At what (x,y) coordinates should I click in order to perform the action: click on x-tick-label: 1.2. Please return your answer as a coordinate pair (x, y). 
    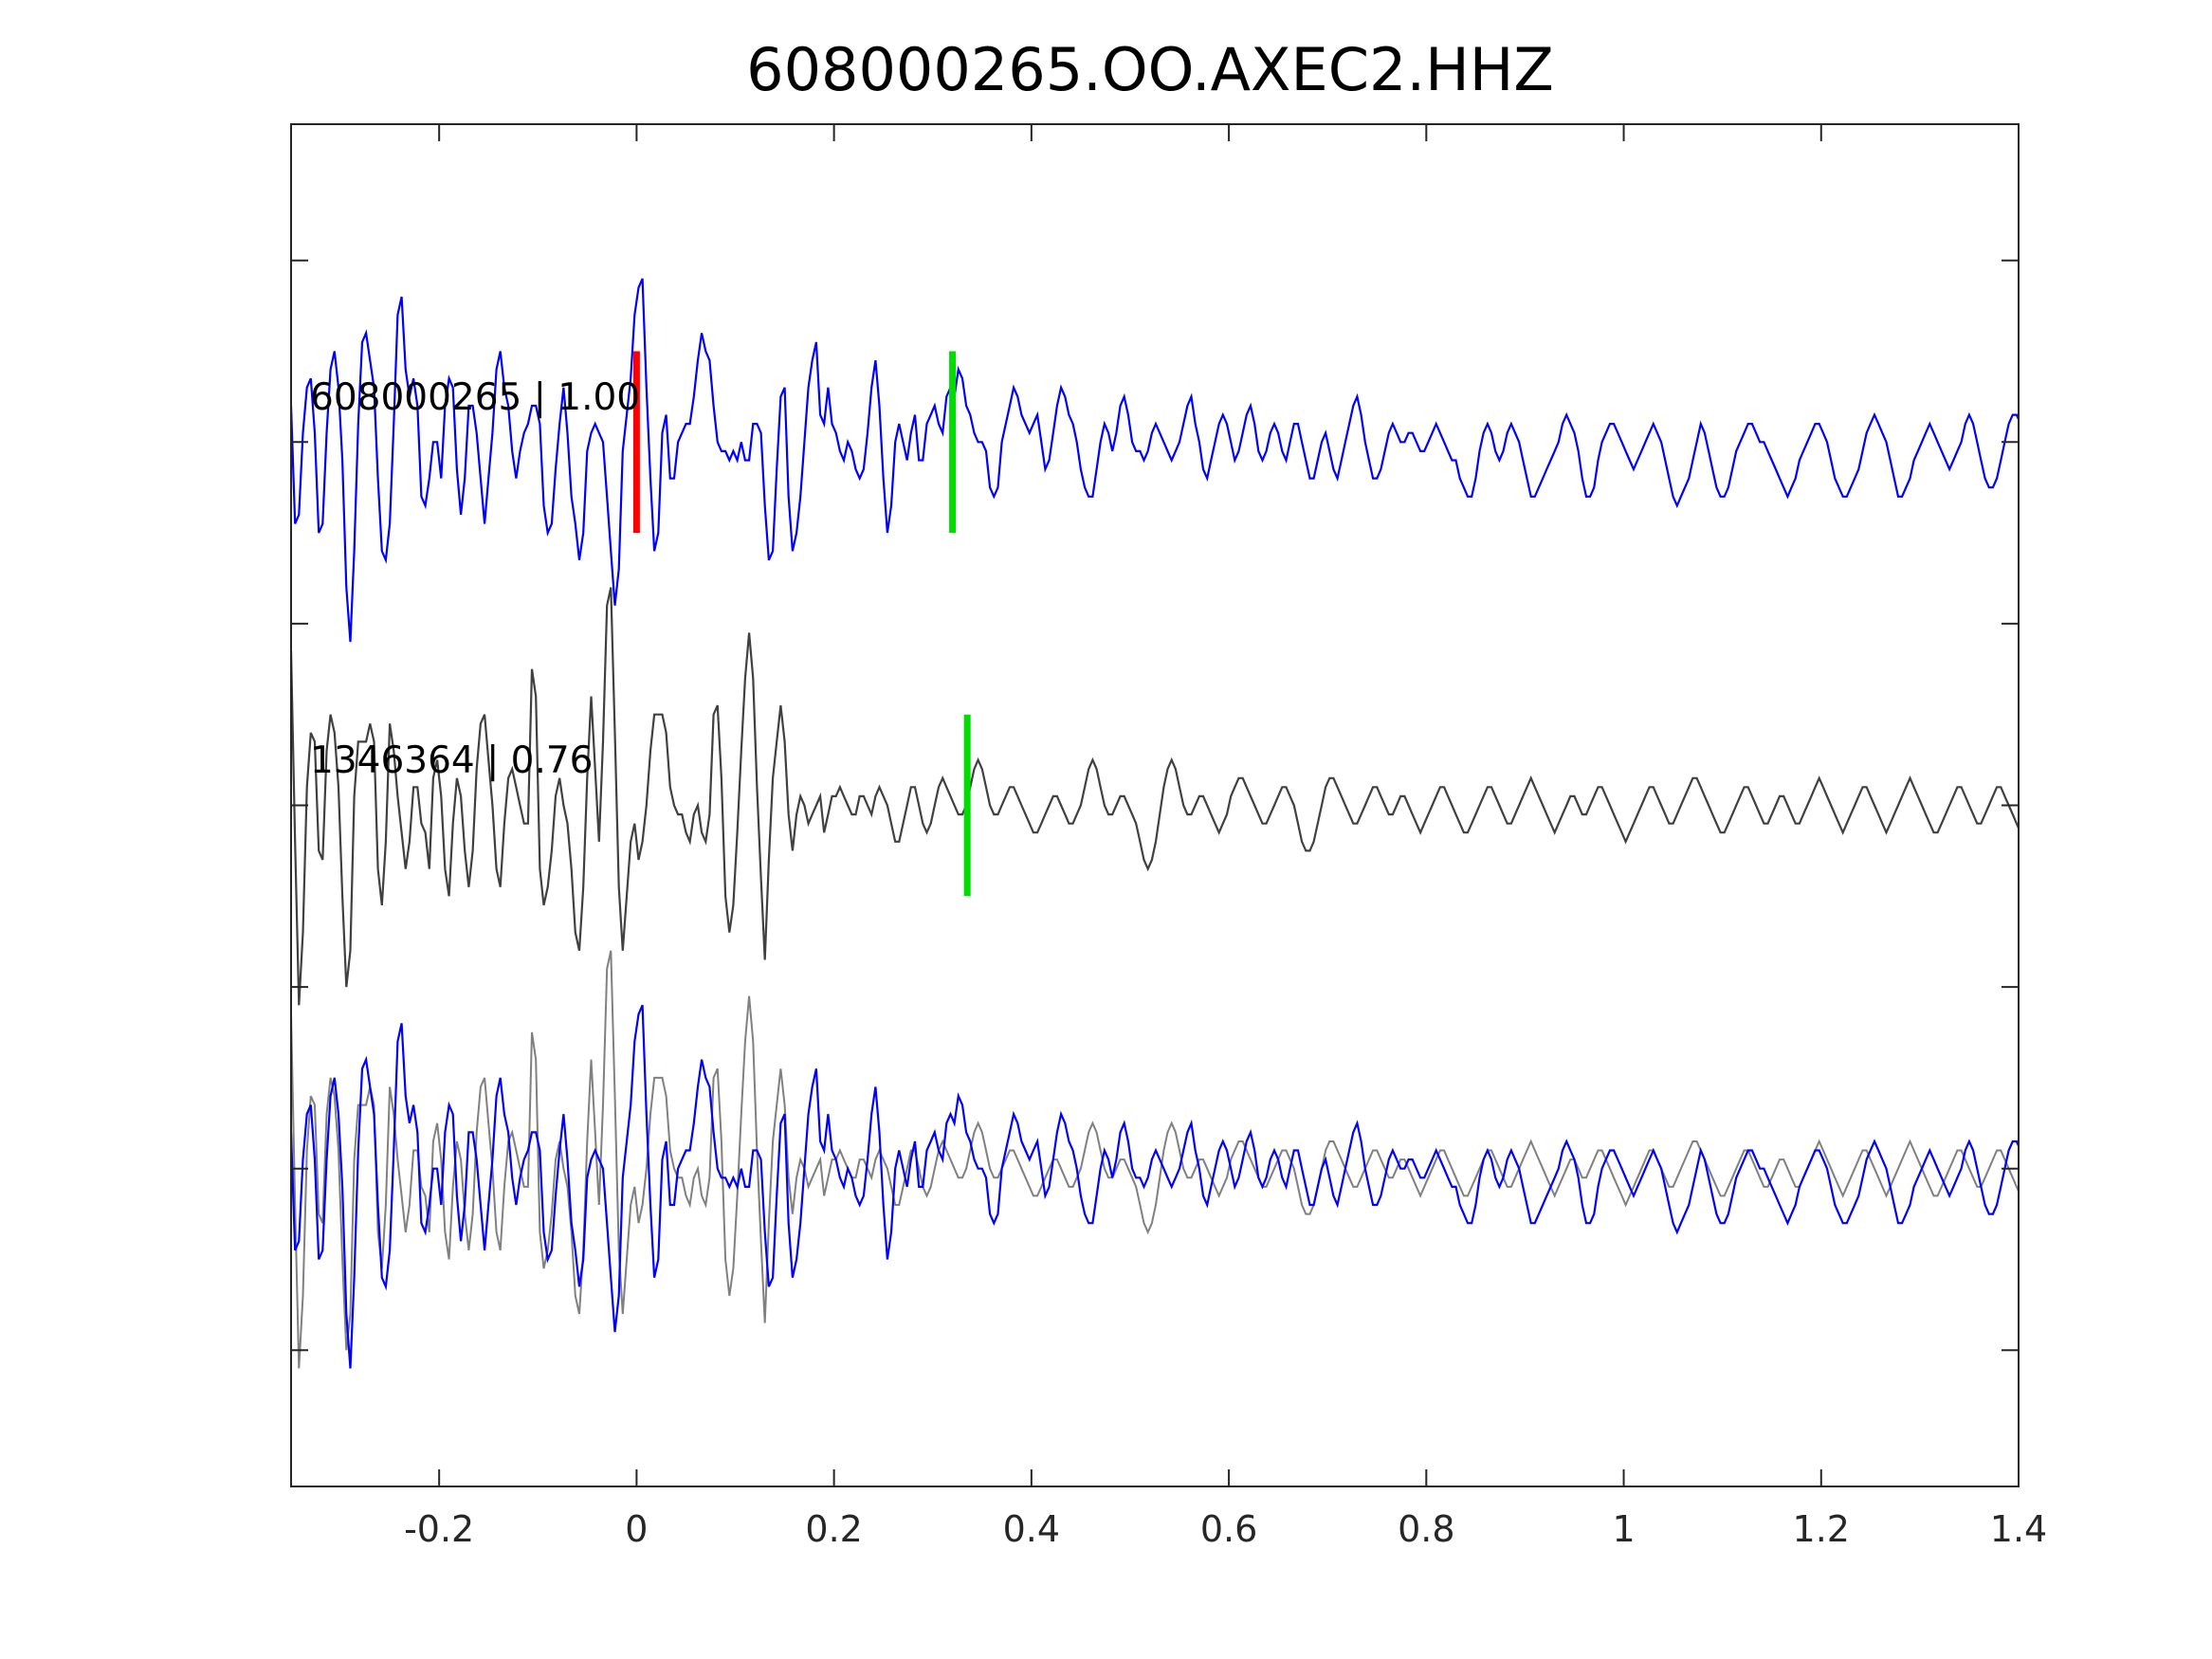
    Looking at the image, I should click on (1821, 1529).